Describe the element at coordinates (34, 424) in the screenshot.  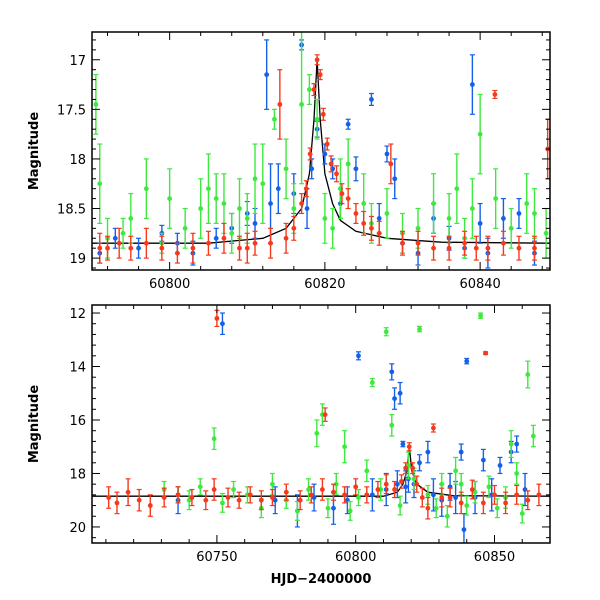
I see `bottom-panel-ylabel: Magnitude` at that location.